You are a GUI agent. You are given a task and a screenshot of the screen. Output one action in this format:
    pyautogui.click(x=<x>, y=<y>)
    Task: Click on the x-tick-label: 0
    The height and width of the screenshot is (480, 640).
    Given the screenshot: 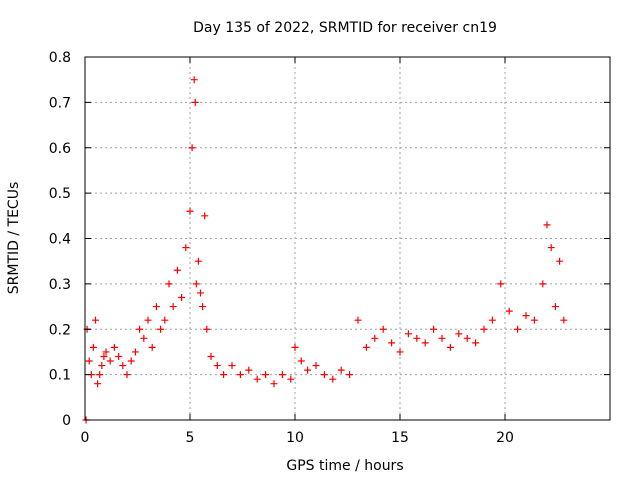 What is the action you would take?
    pyautogui.click(x=85, y=438)
    